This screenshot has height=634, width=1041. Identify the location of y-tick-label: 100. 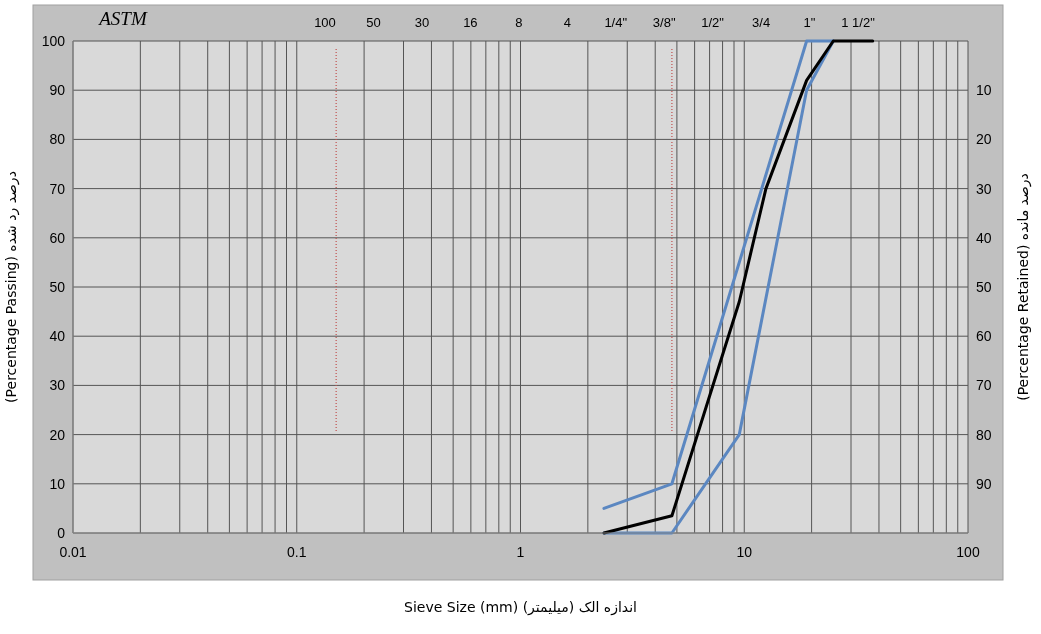
(53, 41).